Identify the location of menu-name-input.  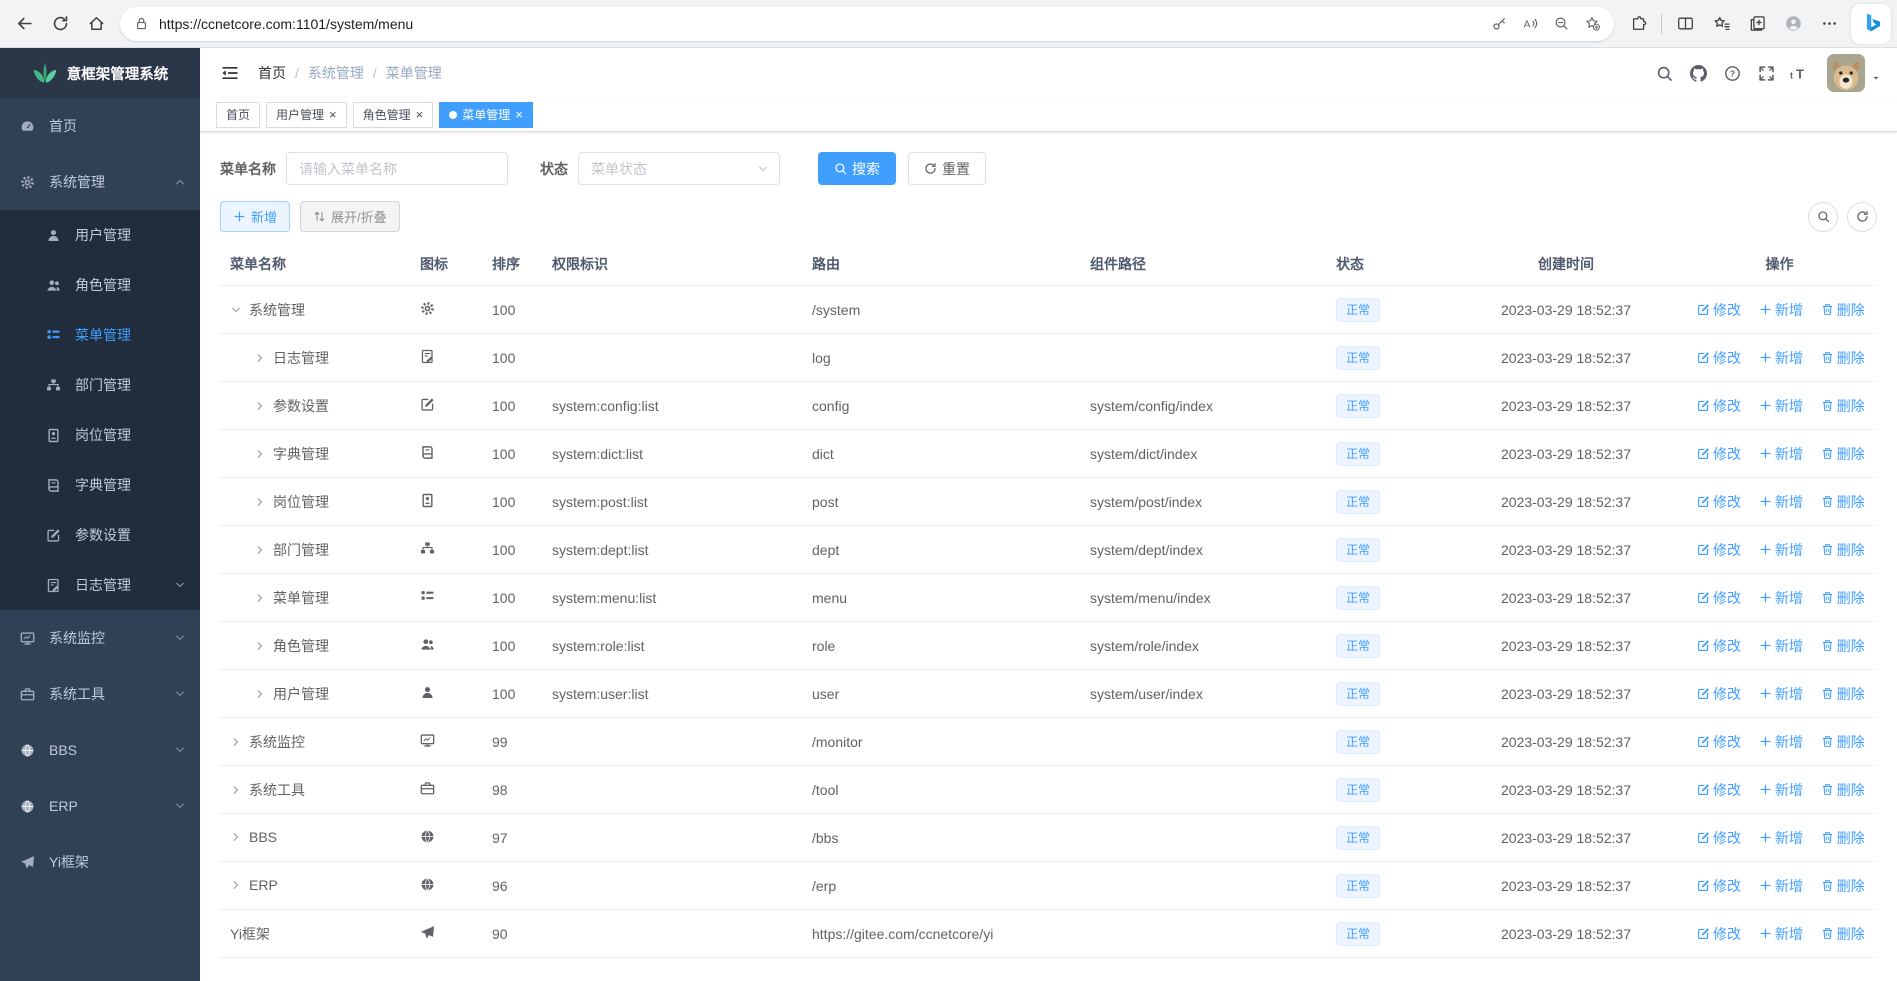
(397, 168).